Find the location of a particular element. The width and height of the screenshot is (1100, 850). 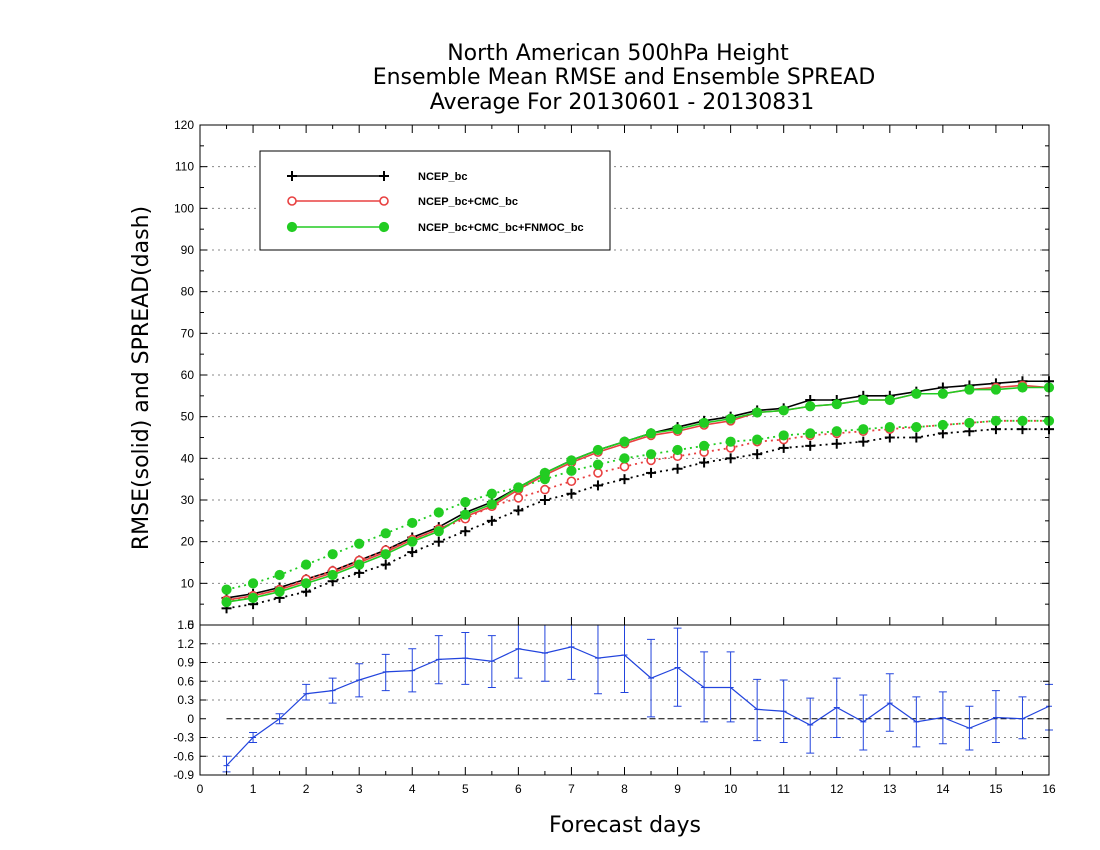

top-y-tick-label: 110 is located at coordinates (184, 167).